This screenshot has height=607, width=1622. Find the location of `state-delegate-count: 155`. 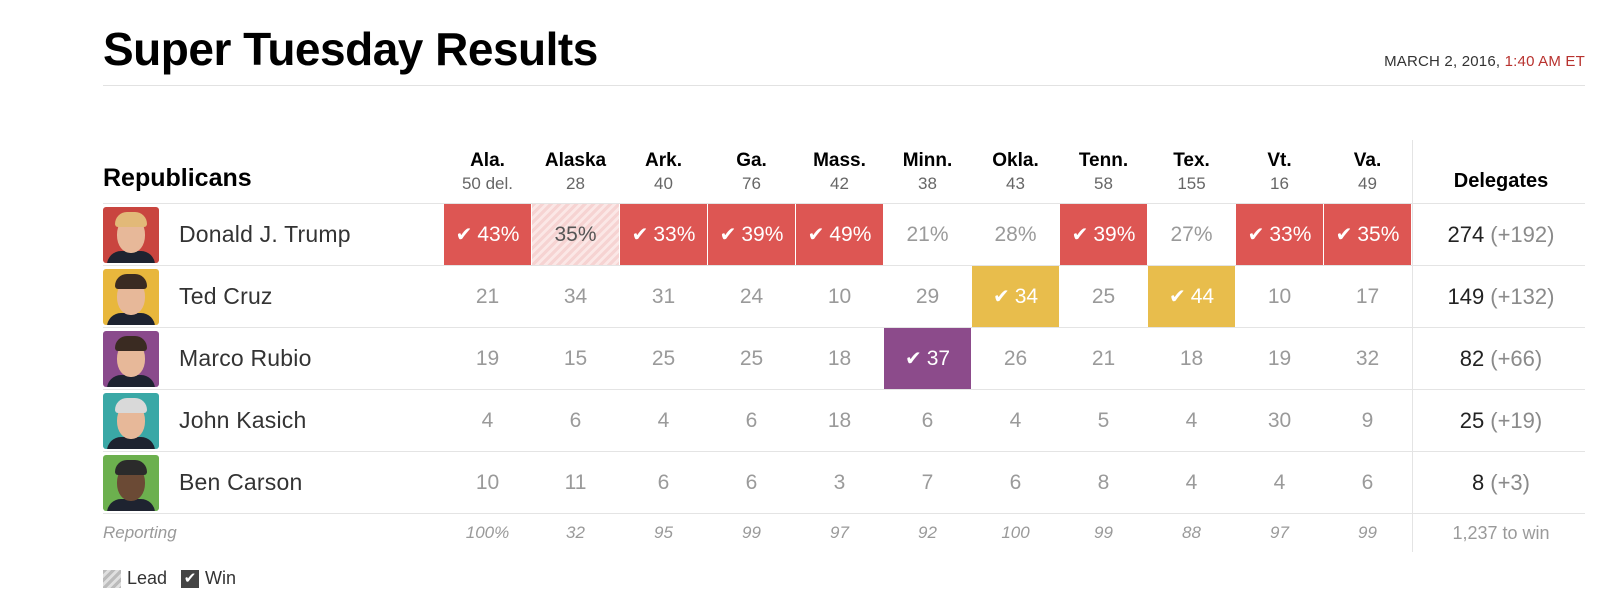

state-delegate-count: 155 is located at coordinates (1191, 183).